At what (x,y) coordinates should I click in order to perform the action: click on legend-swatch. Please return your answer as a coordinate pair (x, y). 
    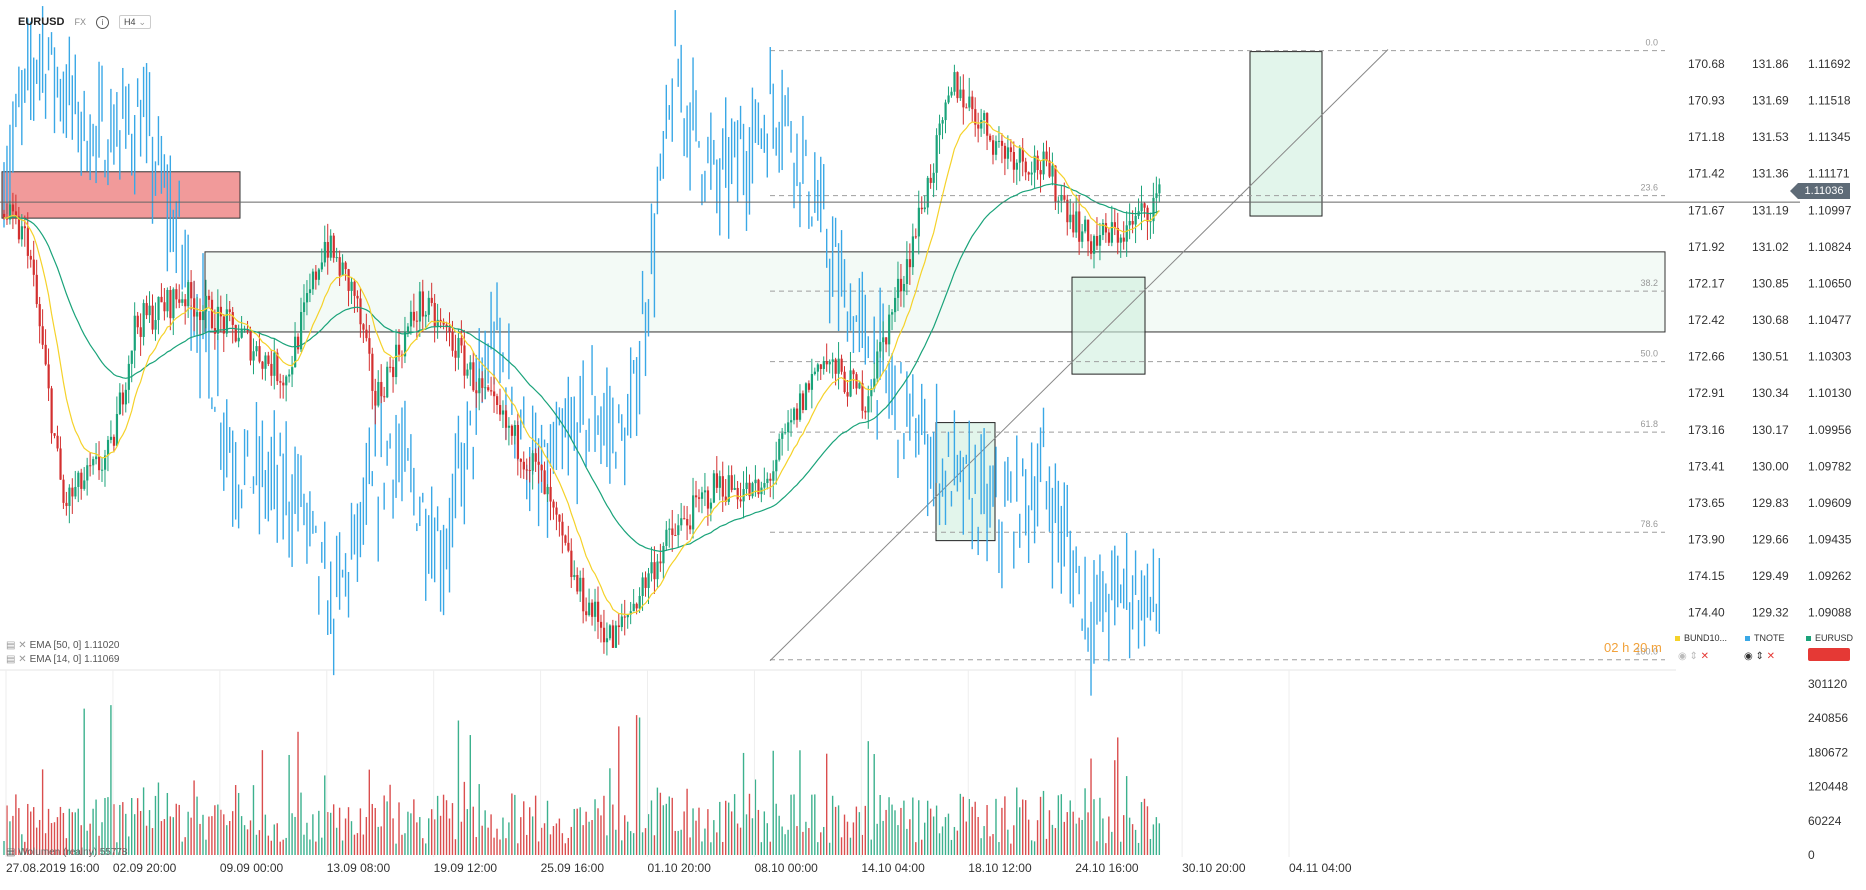
    Looking at the image, I should click on (1747, 638).